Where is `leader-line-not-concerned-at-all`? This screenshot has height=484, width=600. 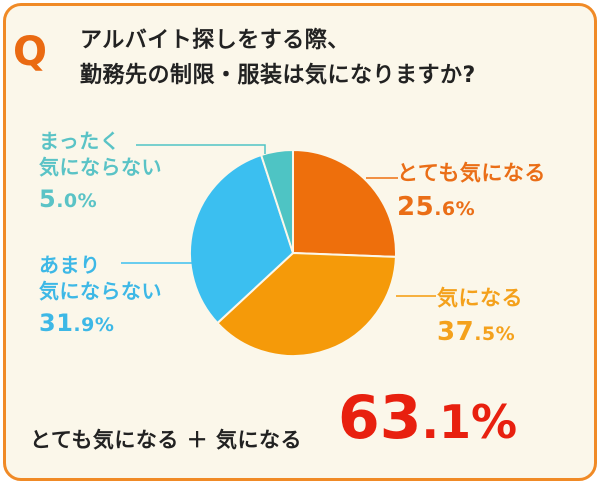 leader-line-not-concerned-at-all is located at coordinates (201, 149).